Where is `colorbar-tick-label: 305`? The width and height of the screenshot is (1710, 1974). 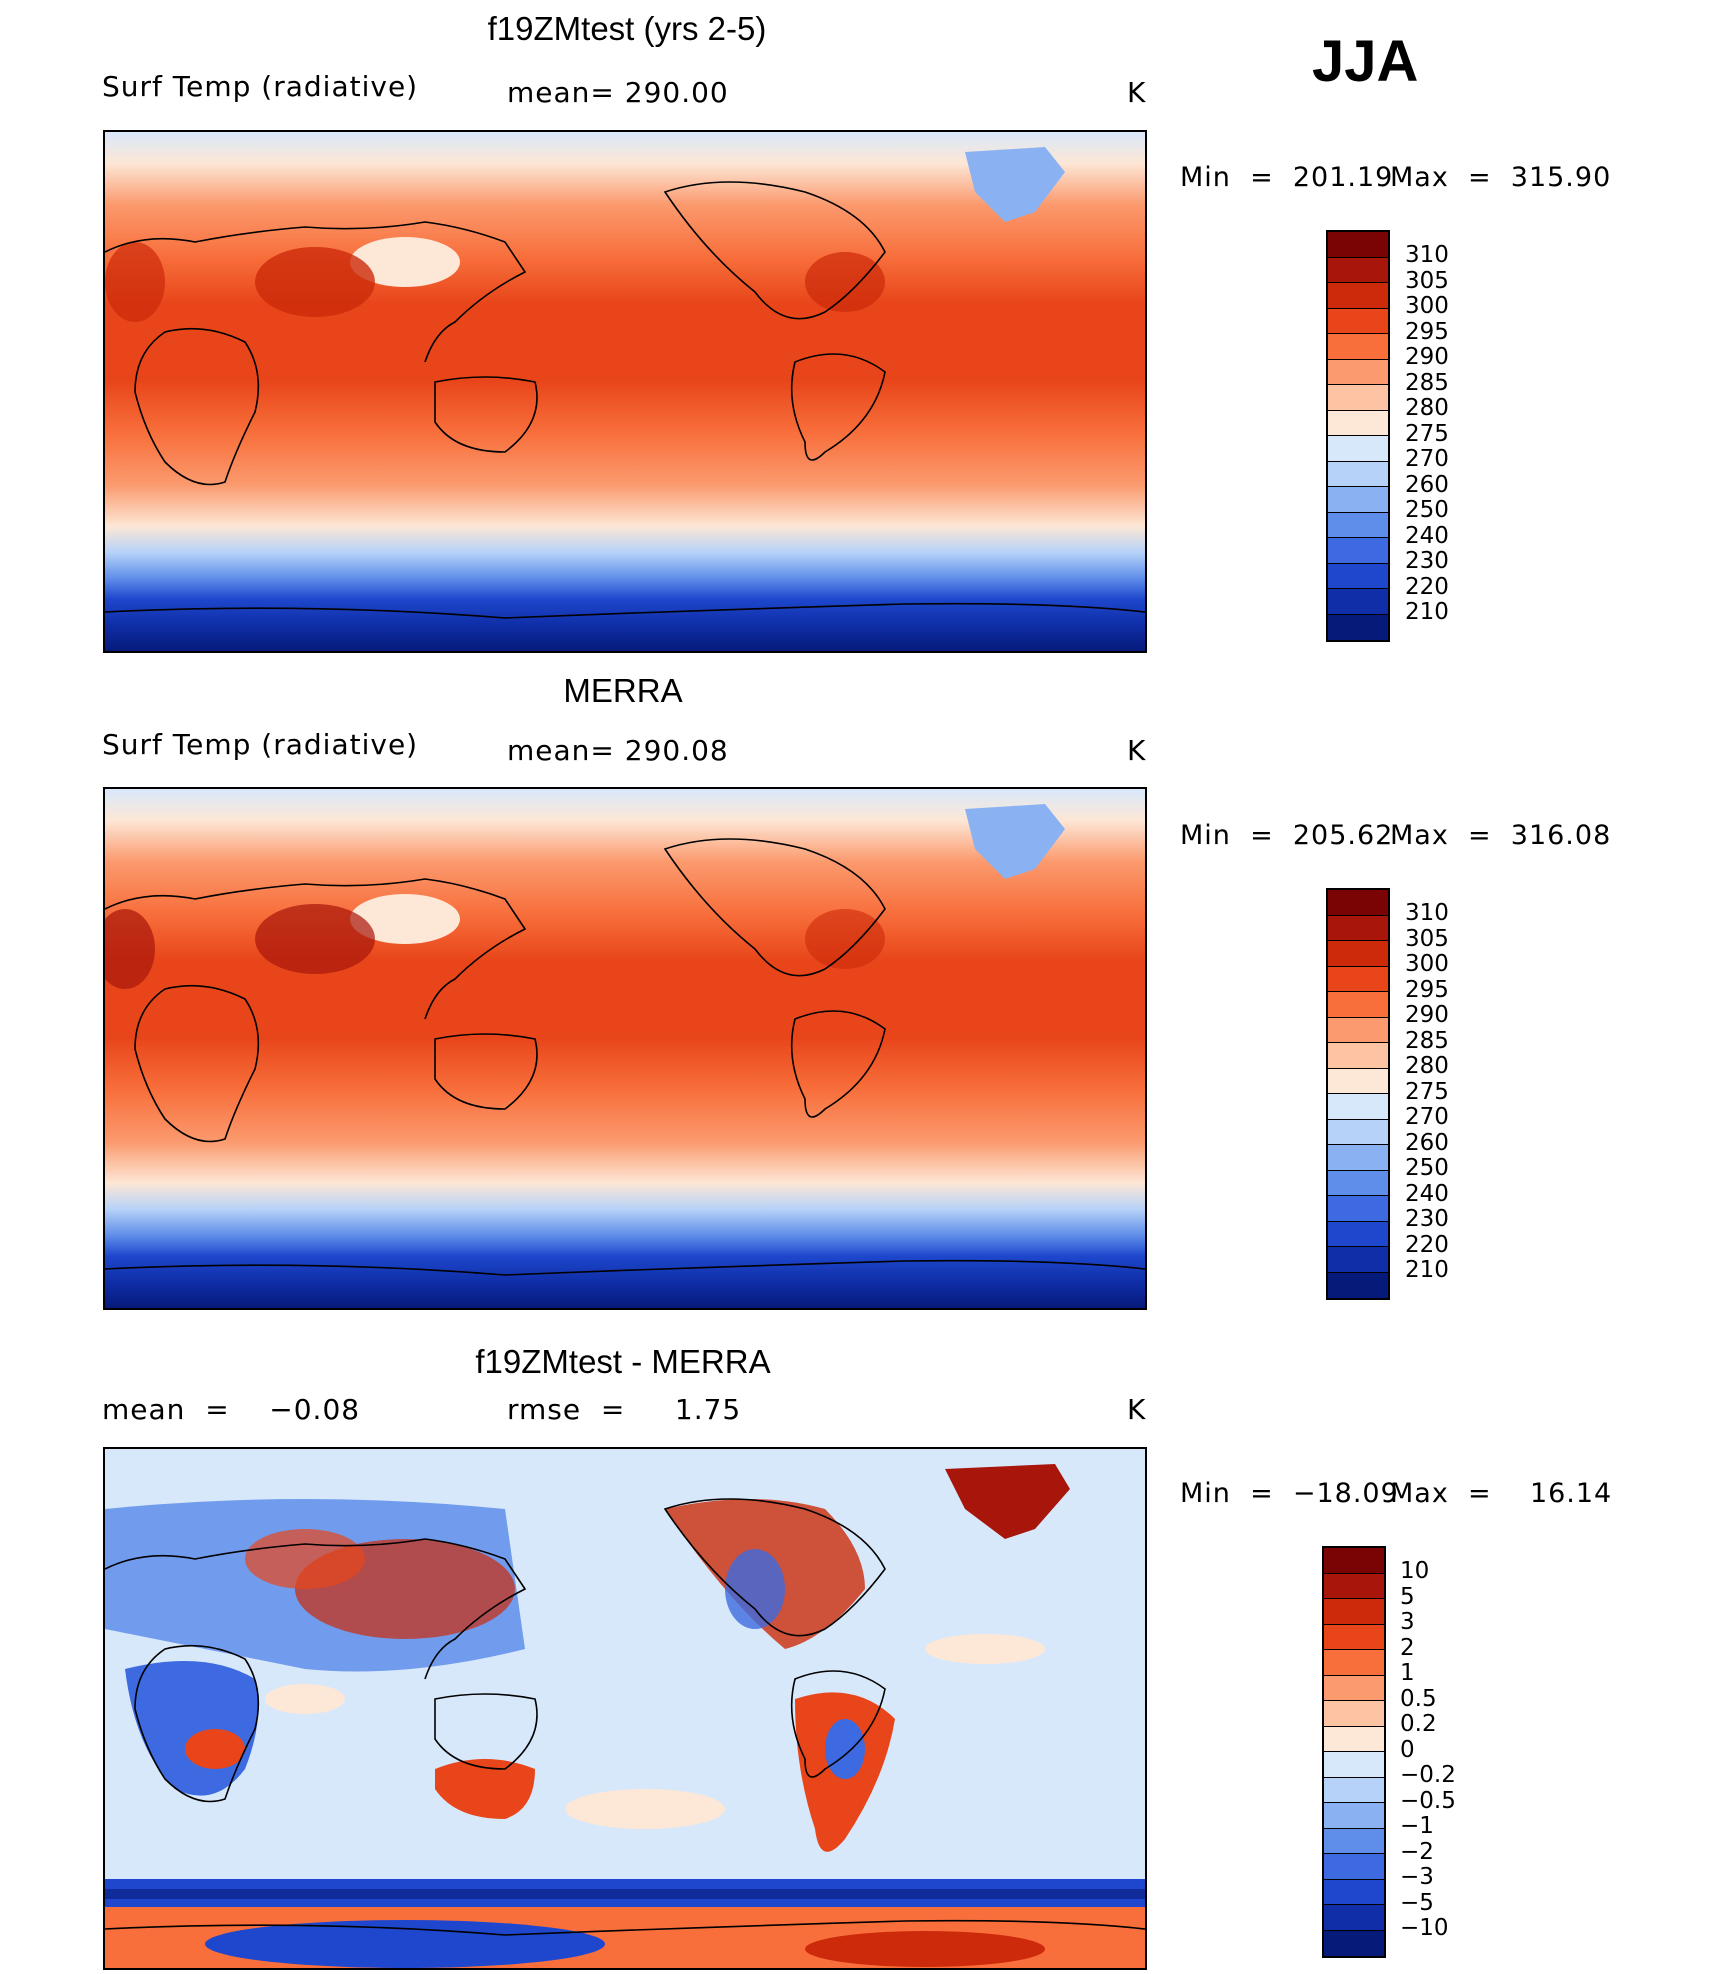
colorbar-tick-label: 305 is located at coordinates (1427, 280).